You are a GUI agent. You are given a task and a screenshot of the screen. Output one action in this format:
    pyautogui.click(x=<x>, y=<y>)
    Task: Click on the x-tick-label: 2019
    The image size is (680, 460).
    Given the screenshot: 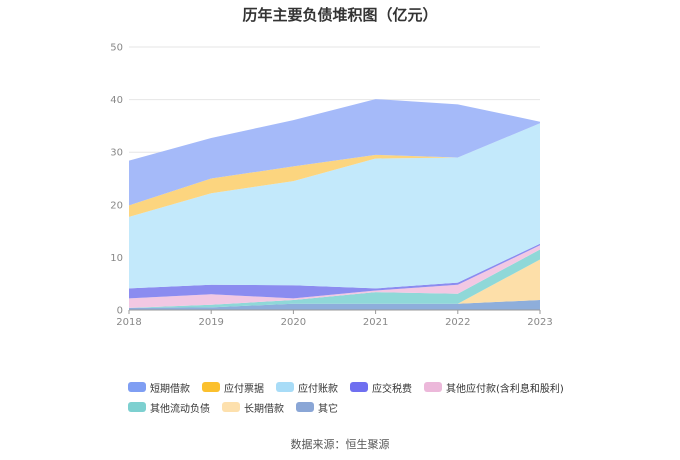 What is the action you would take?
    pyautogui.click(x=210, y=322)
    